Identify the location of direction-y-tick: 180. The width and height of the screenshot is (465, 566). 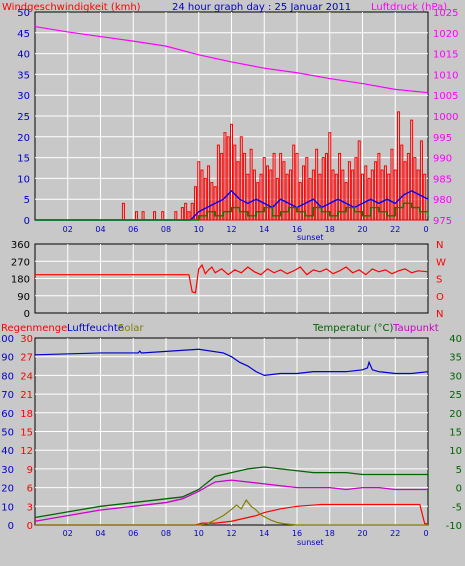
(20, 280).